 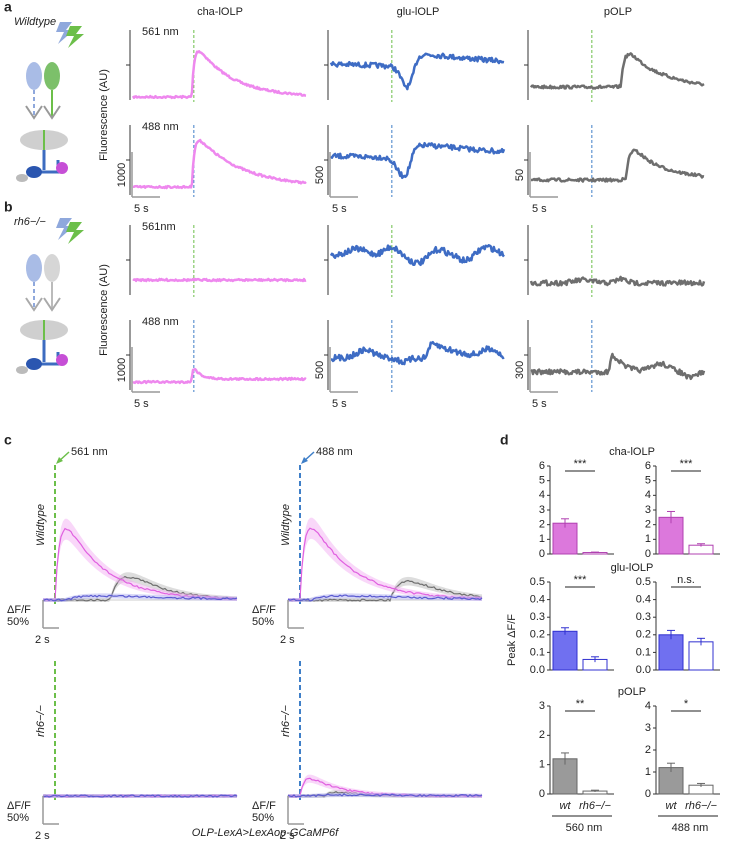 I want to click on x-tick-label: wt, so click(x=672, y=806).